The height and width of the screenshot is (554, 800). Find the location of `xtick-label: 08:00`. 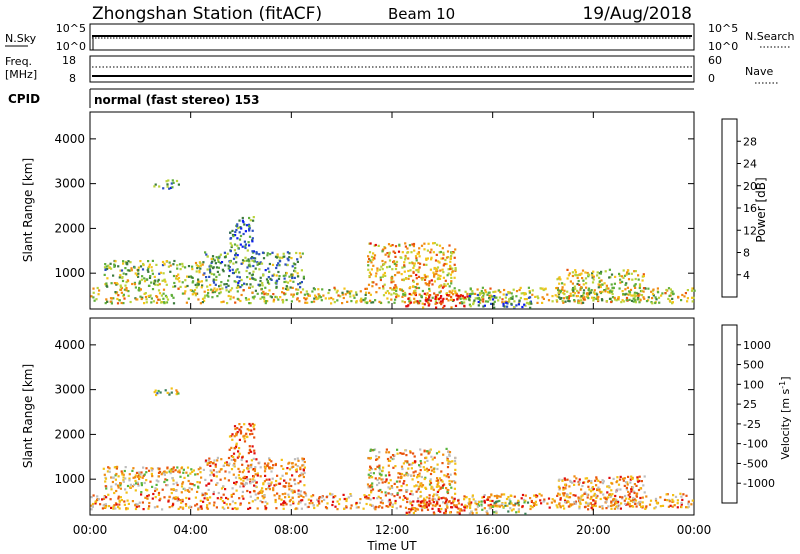

xtick-label: 08:00 is located at coordinates (291, 530).